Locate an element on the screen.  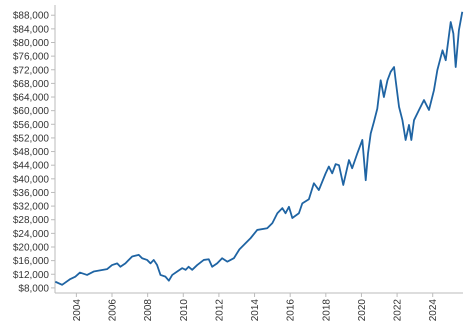
x-tick-label: 2008 is located at coordinates (148, 310).